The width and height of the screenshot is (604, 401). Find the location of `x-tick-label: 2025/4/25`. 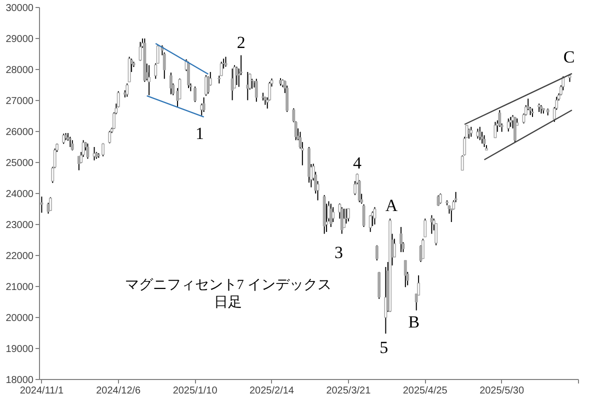

x-tick-label: 2025/4/25 is located at coordinates (425, 391).